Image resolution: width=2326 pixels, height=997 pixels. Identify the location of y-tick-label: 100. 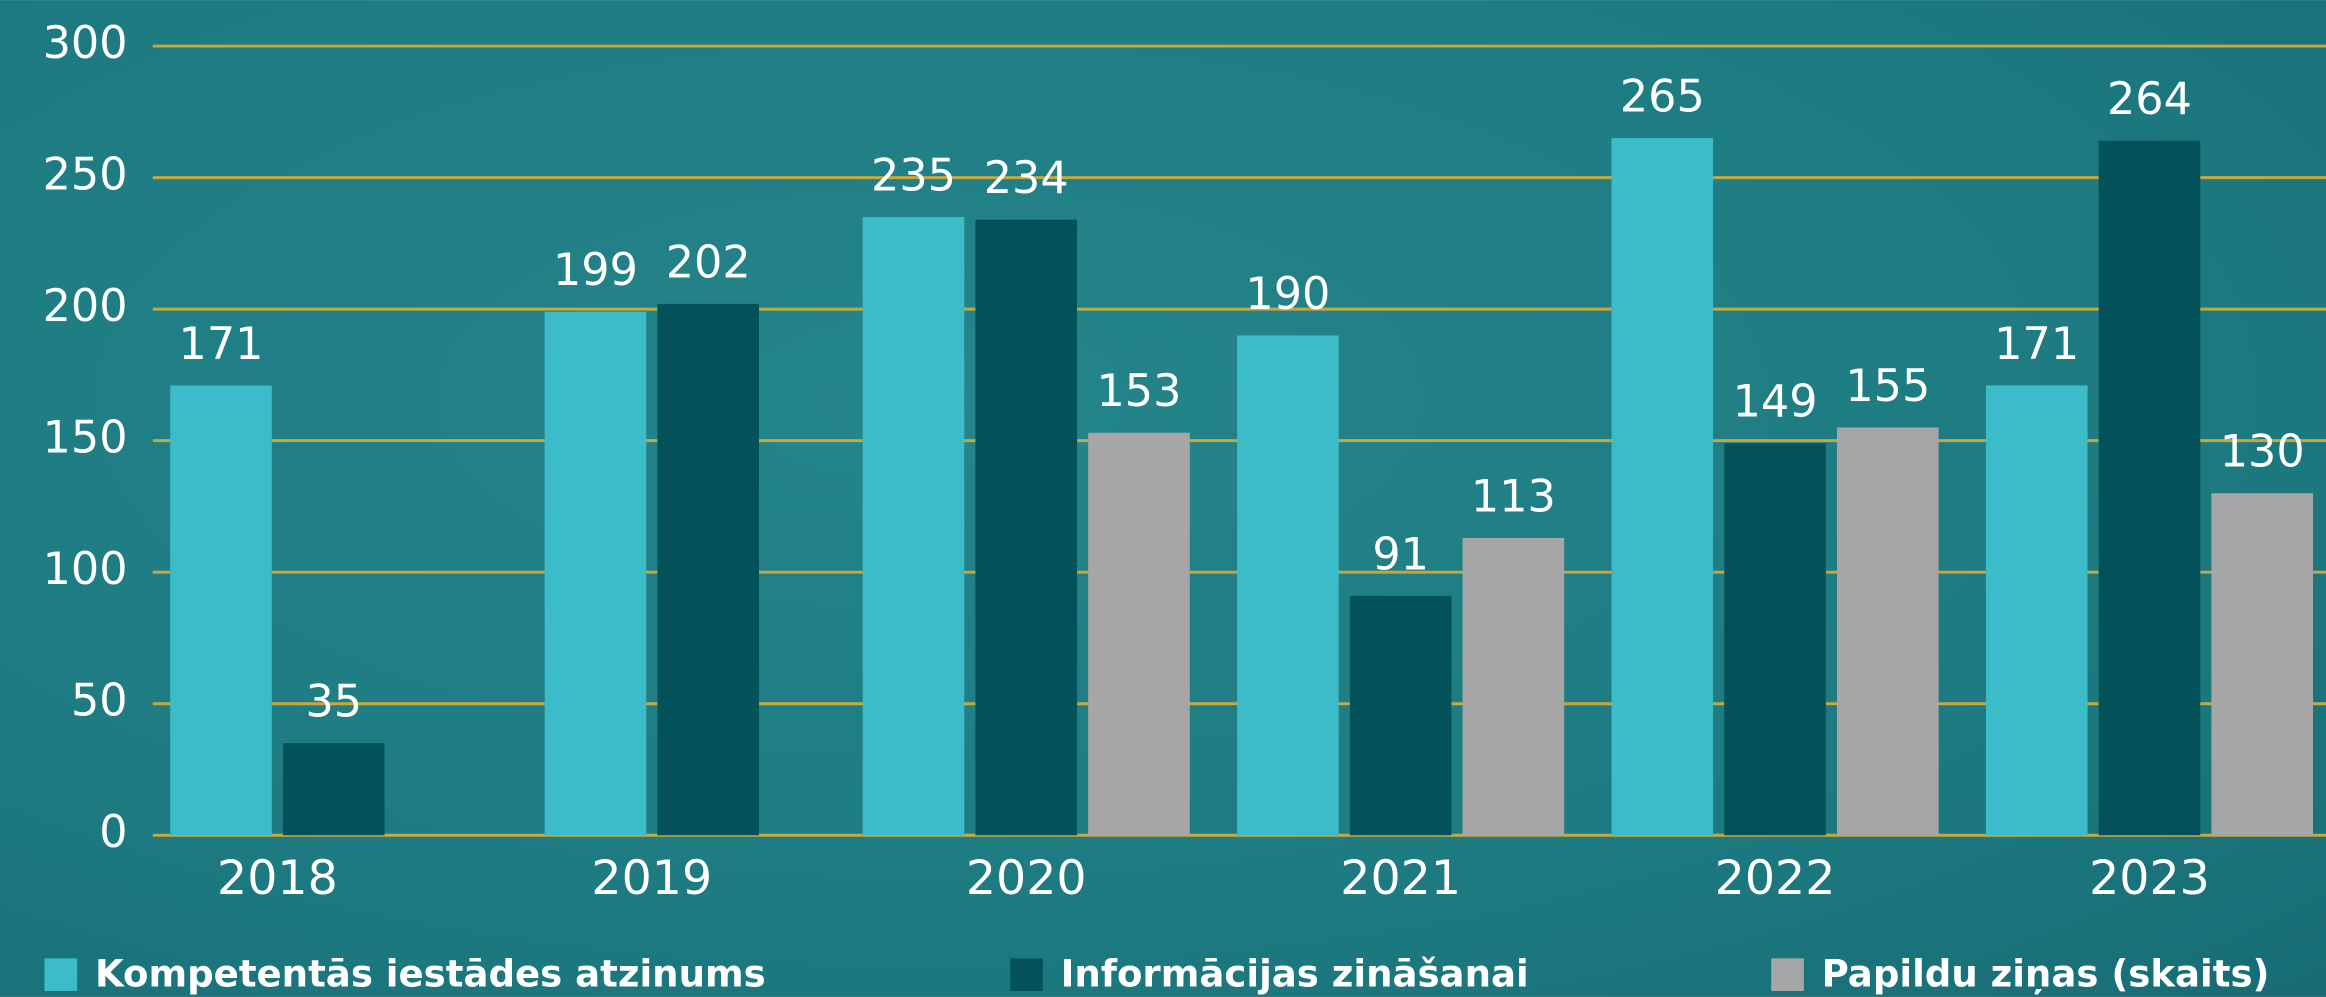
(85, 569).